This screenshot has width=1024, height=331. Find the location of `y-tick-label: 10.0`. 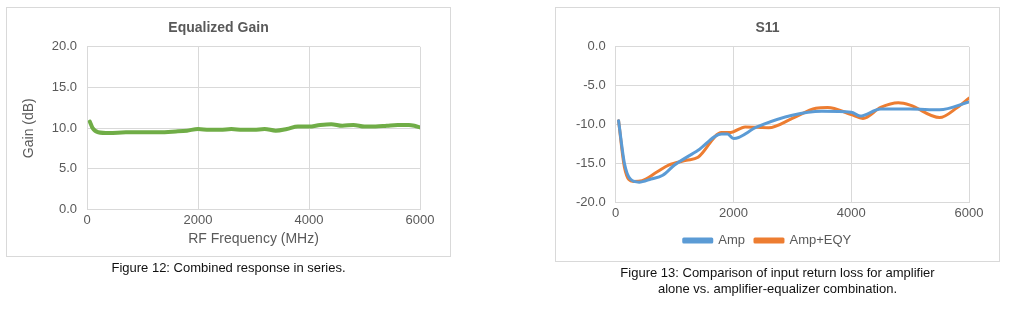

y-tick-label: 10.0 is located at coordinates (64, 127).